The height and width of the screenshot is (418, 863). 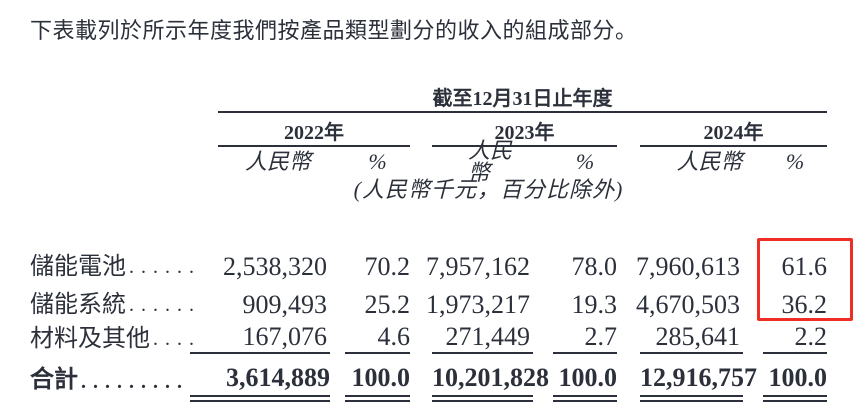 I want to click on cell-2022-pct-systems: 25.2, so click(x=387, y=304).